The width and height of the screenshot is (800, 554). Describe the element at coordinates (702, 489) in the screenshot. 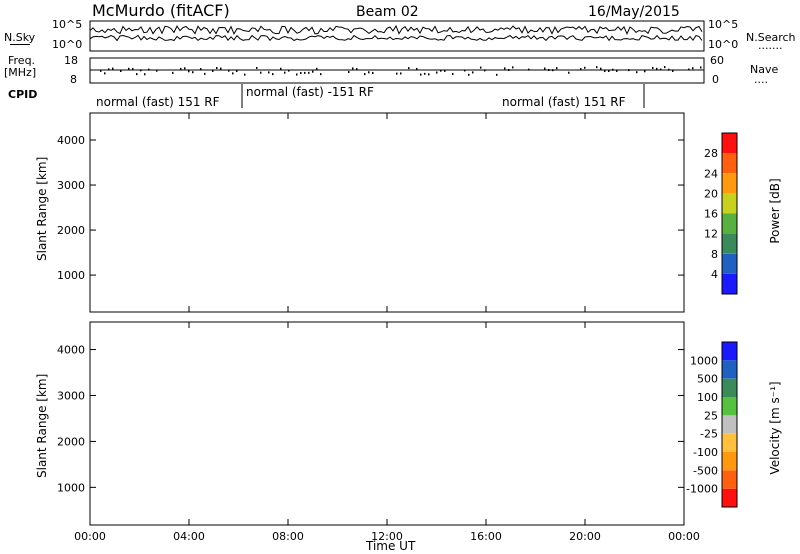

I see `velocity-colorbar-tick-label: -1000` at that location.